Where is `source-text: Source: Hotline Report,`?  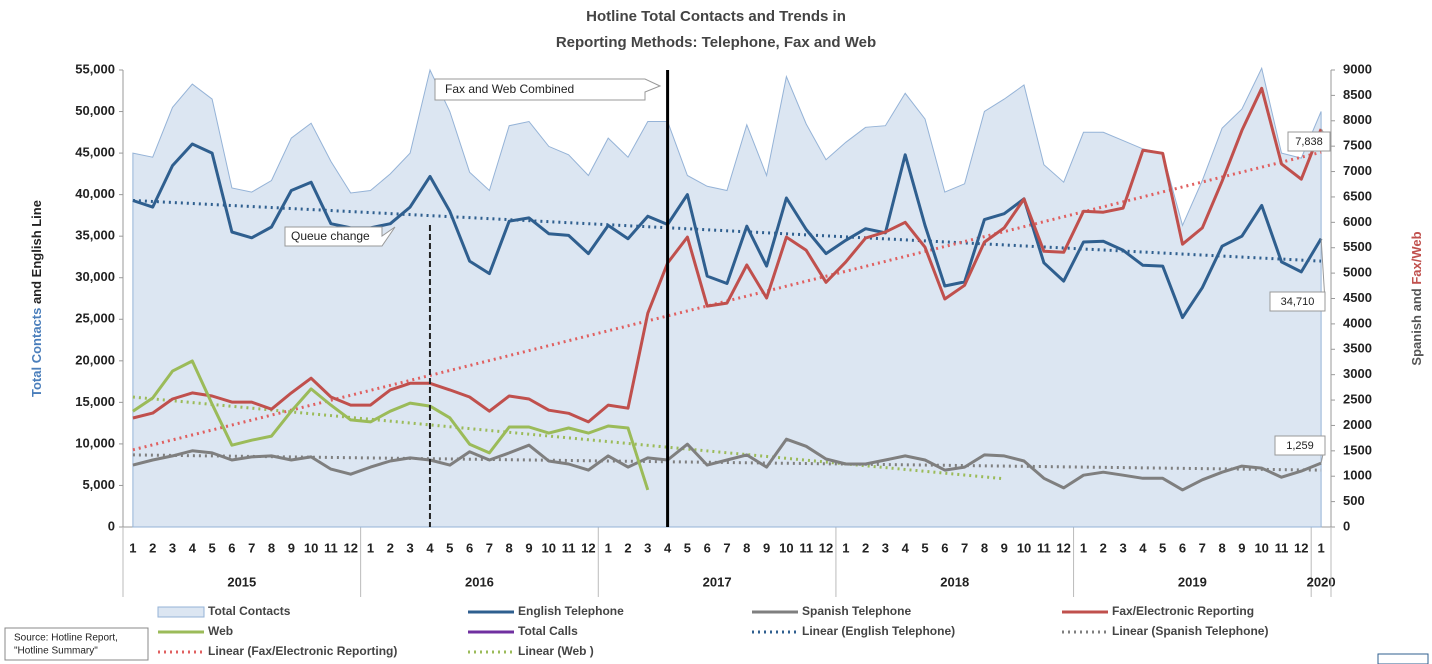 source-text: Source: Hotline Report, is located at coordinates (66, 638).